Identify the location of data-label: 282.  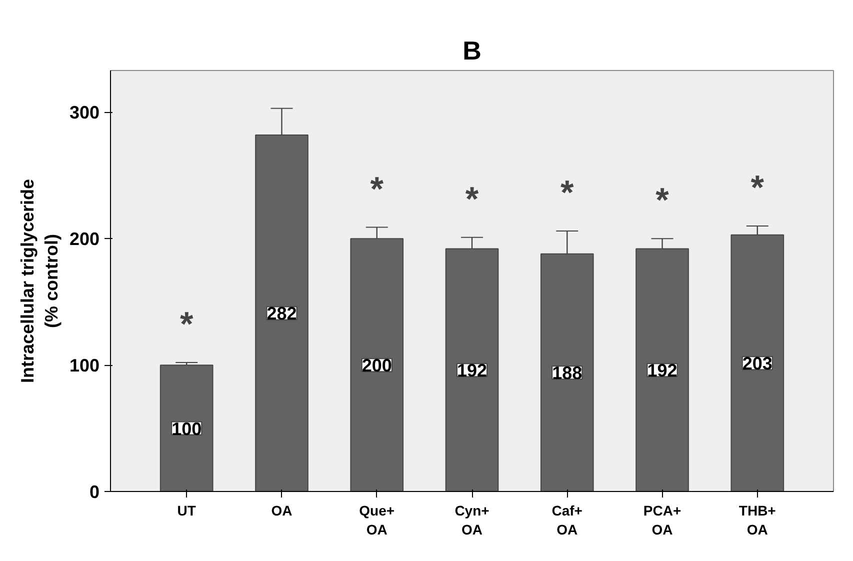
(281, 314).